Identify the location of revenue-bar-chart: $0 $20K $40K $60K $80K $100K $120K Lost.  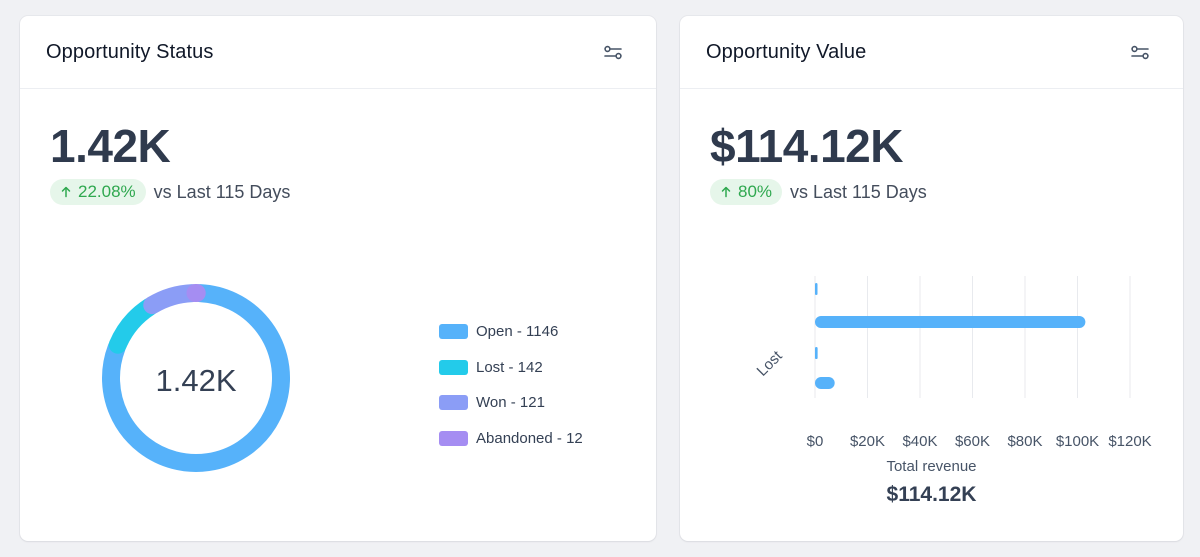
(953, 363).